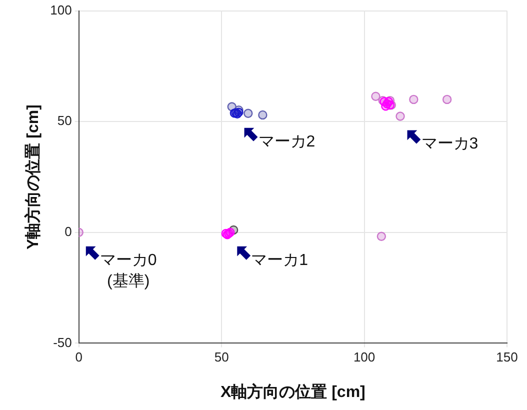 This screenshot has height=410, width=527. Describe the element at coordinates (68, 231) in the screenshot. I see `y-tick-label: 0` at that location.